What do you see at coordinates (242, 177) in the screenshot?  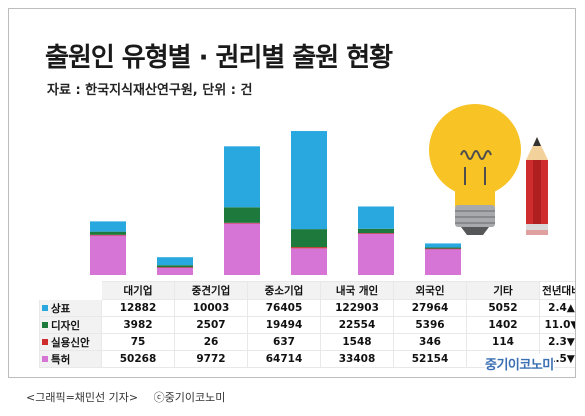 I see `bar-sme-trademark` at bounding box center [242, 177].